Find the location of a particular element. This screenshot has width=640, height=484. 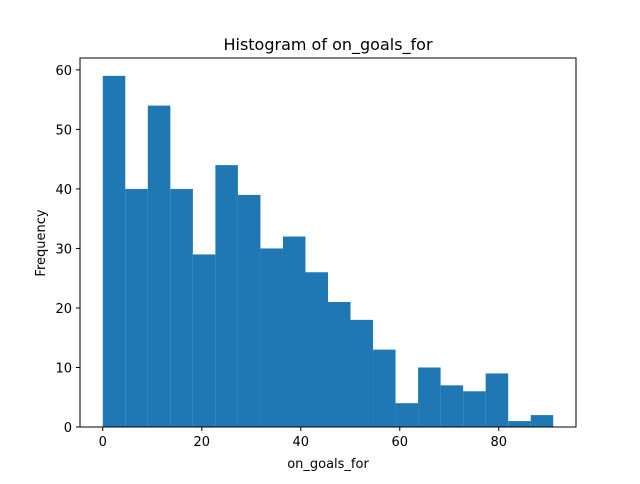

x-tick-label-4: 80 is located at coordinates (499, 442).